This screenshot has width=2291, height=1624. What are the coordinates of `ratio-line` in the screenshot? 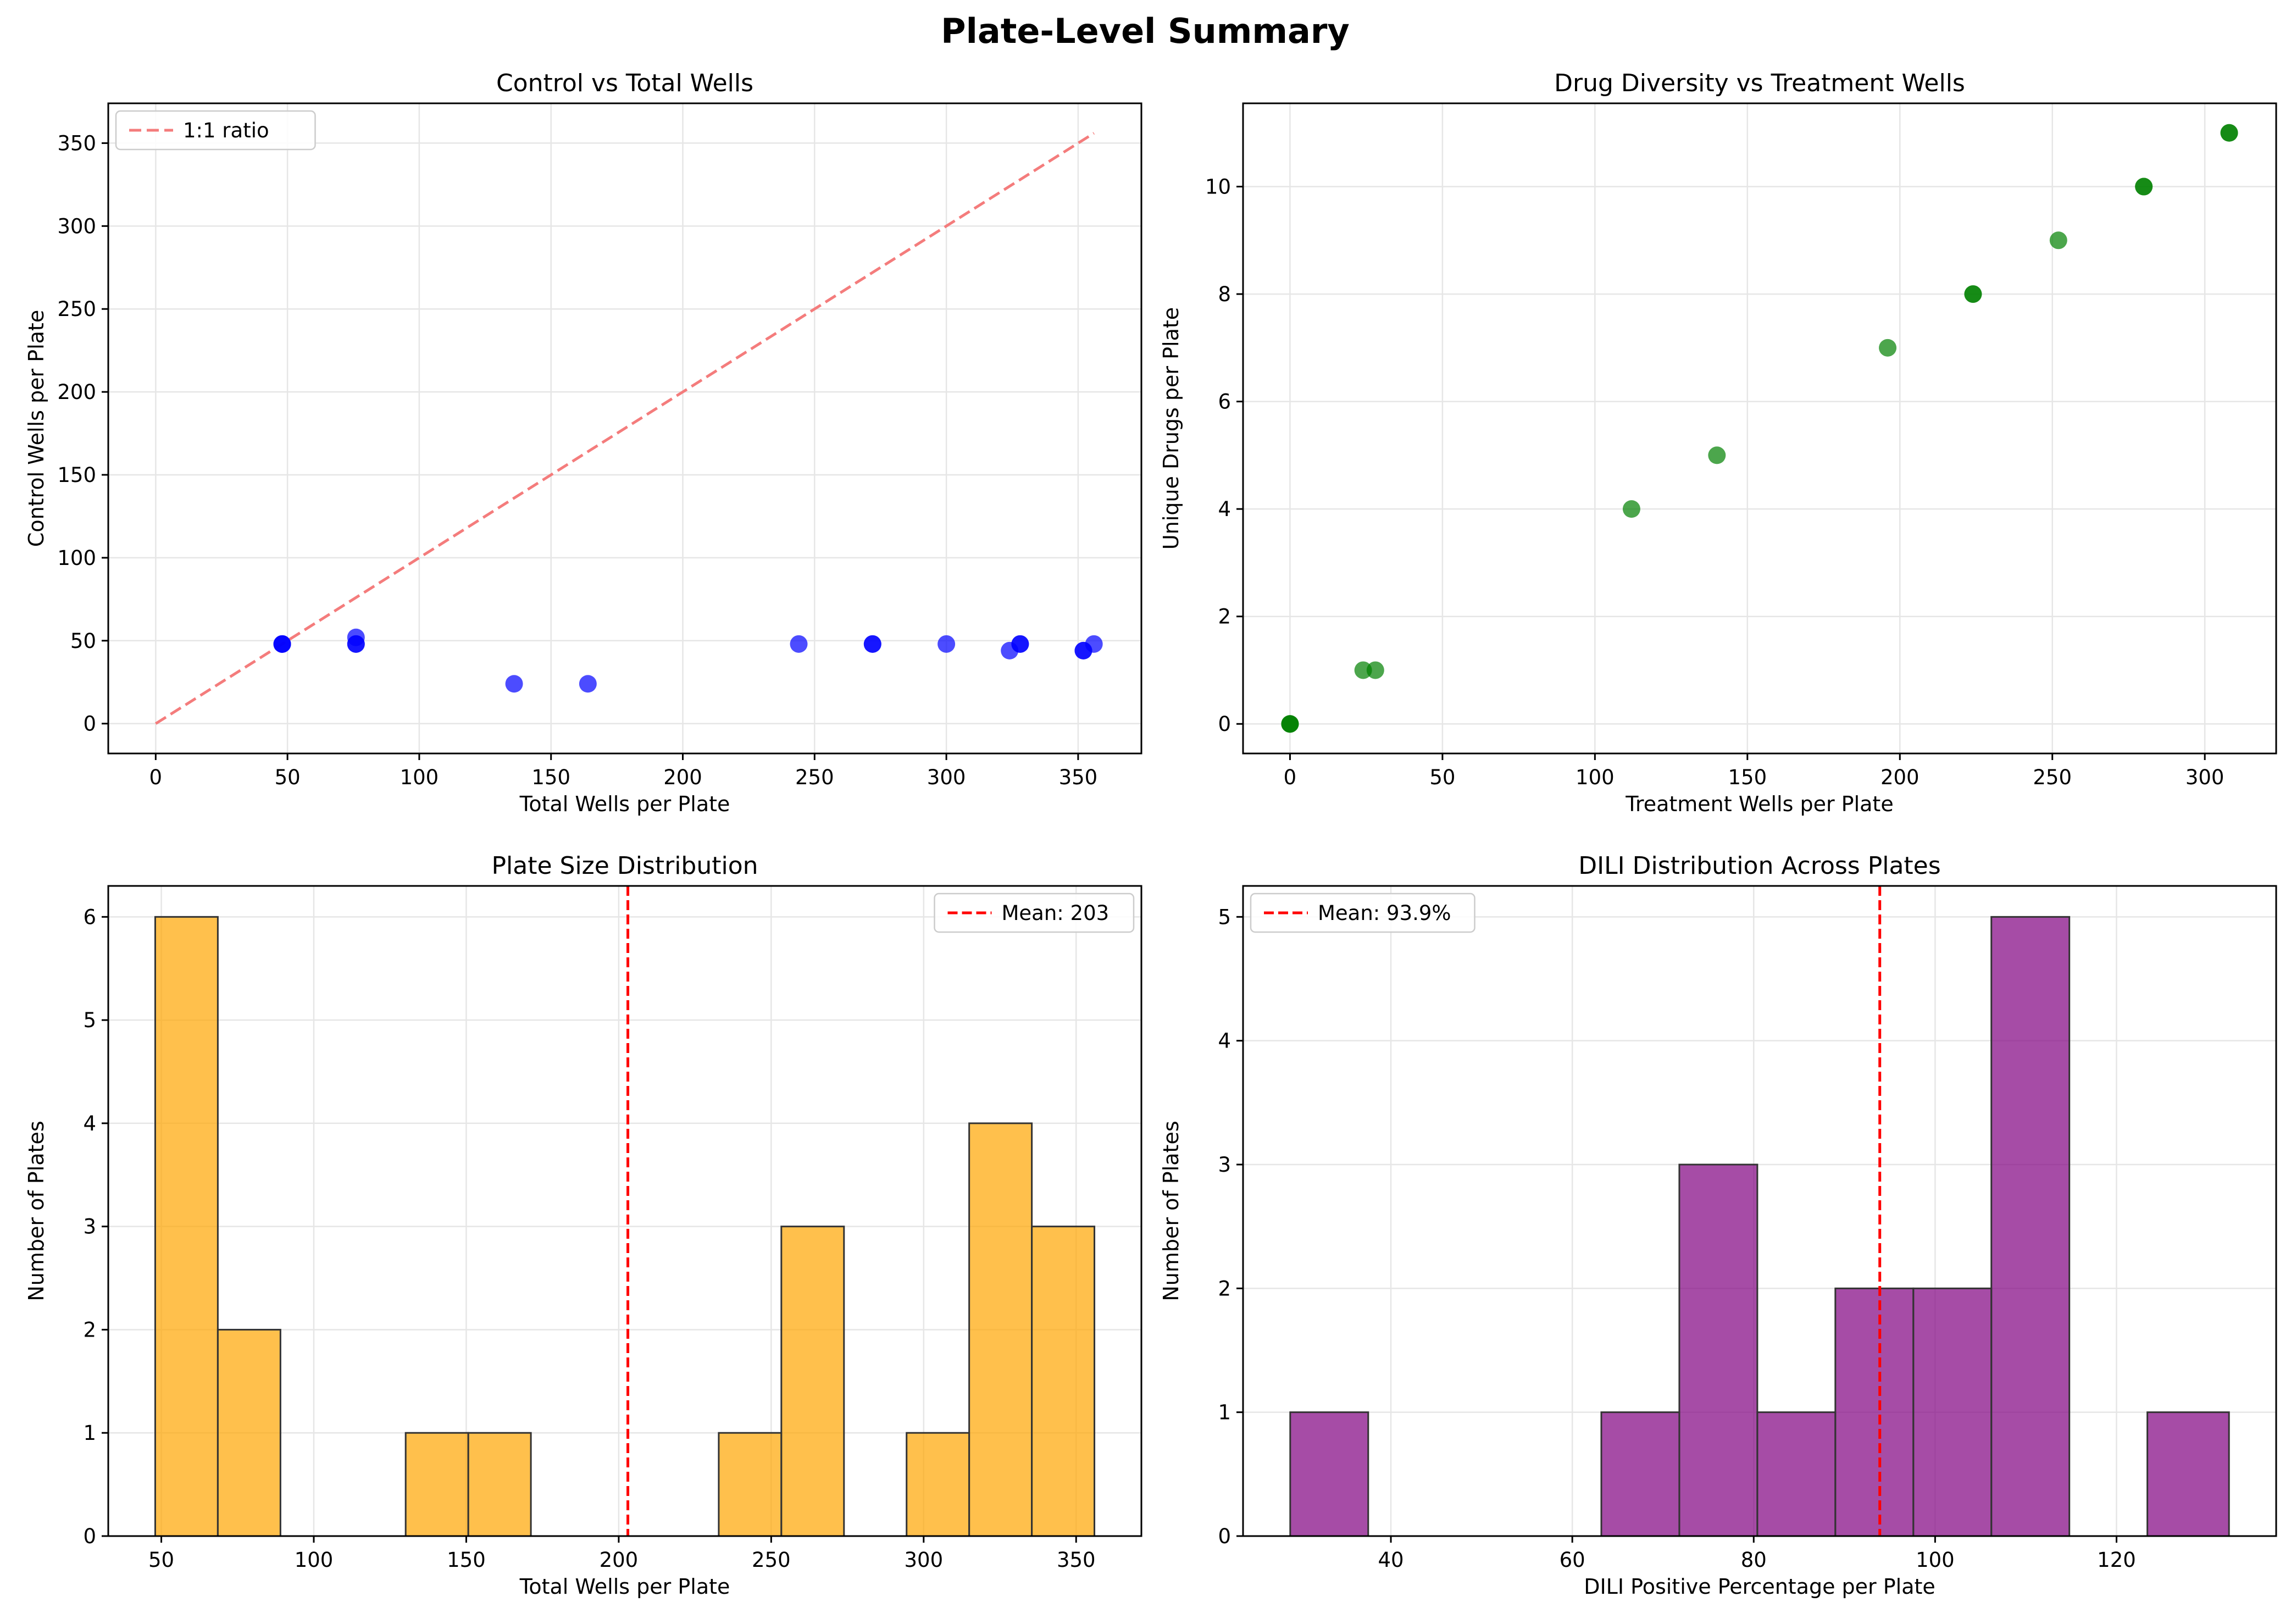 It's located at (624, 428).